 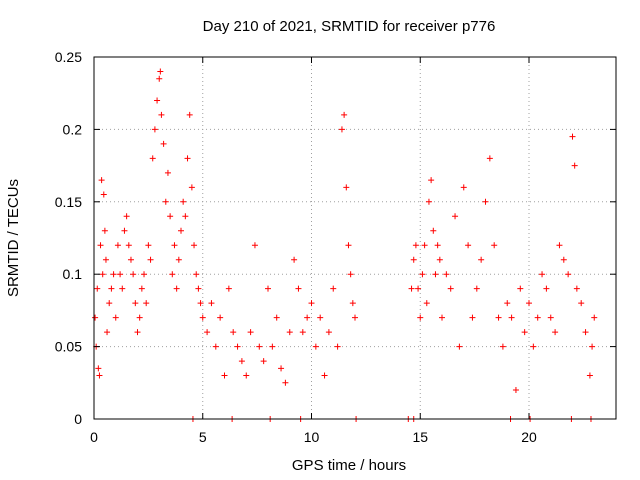 What do you see at coordinates (68, 57) in the screenshot?
I see `y-tick-label: 0.25` at bounding box center [68, 57].